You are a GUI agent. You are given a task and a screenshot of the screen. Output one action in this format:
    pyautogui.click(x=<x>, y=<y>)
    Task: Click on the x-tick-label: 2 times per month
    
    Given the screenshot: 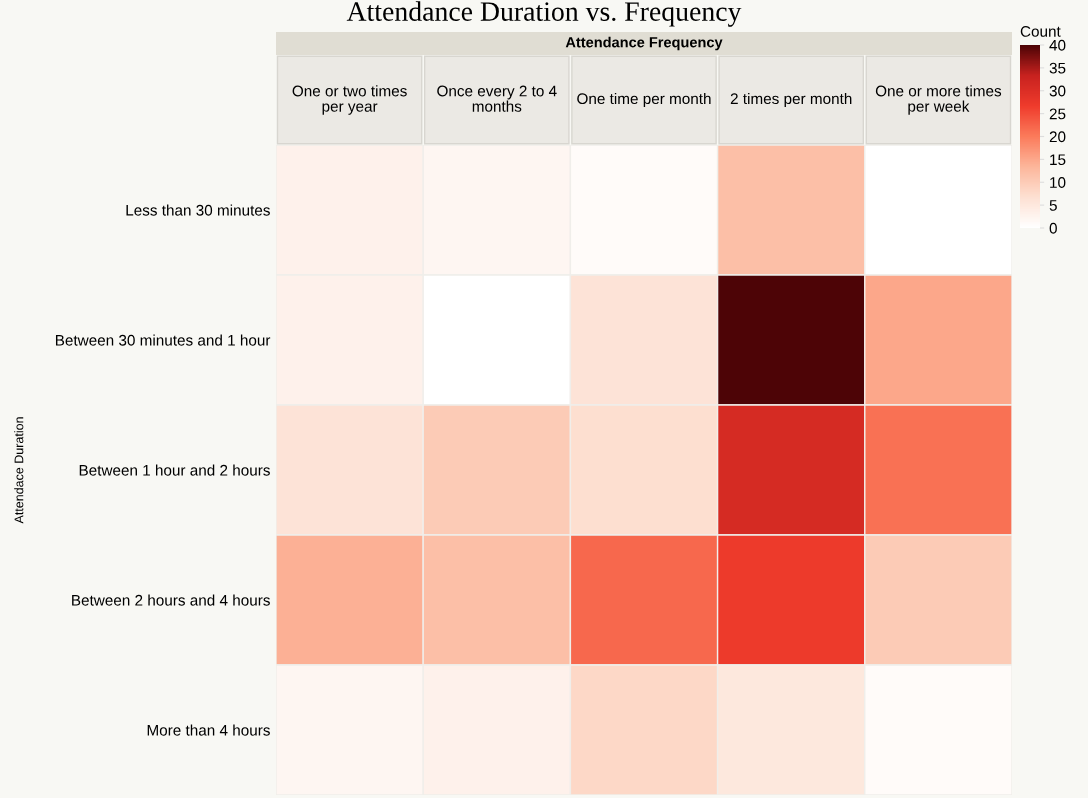 What is the action you would take?
    pyautogui.click(x=791, y=100)
    